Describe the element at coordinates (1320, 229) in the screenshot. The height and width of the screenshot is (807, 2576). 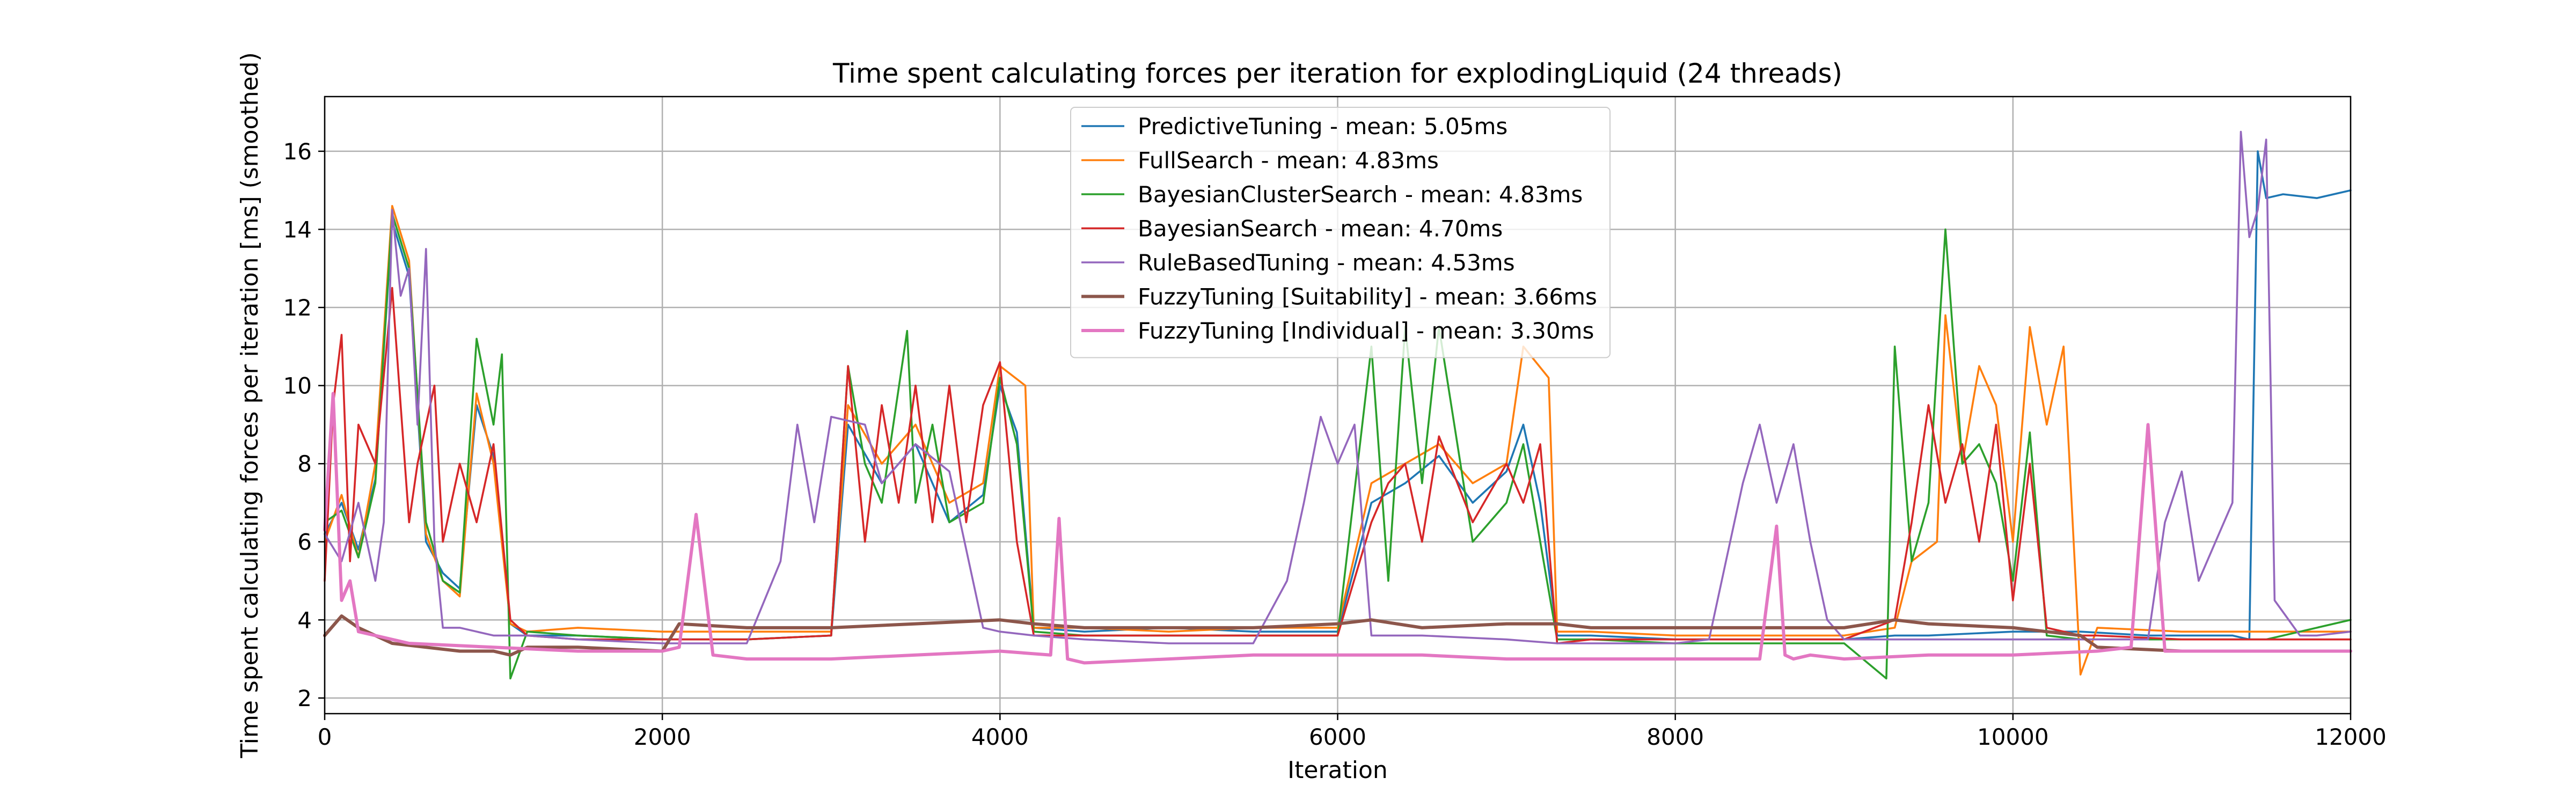
I see `legend-entry-4: BayesianSearch - mean: 4.70ms` at that location.